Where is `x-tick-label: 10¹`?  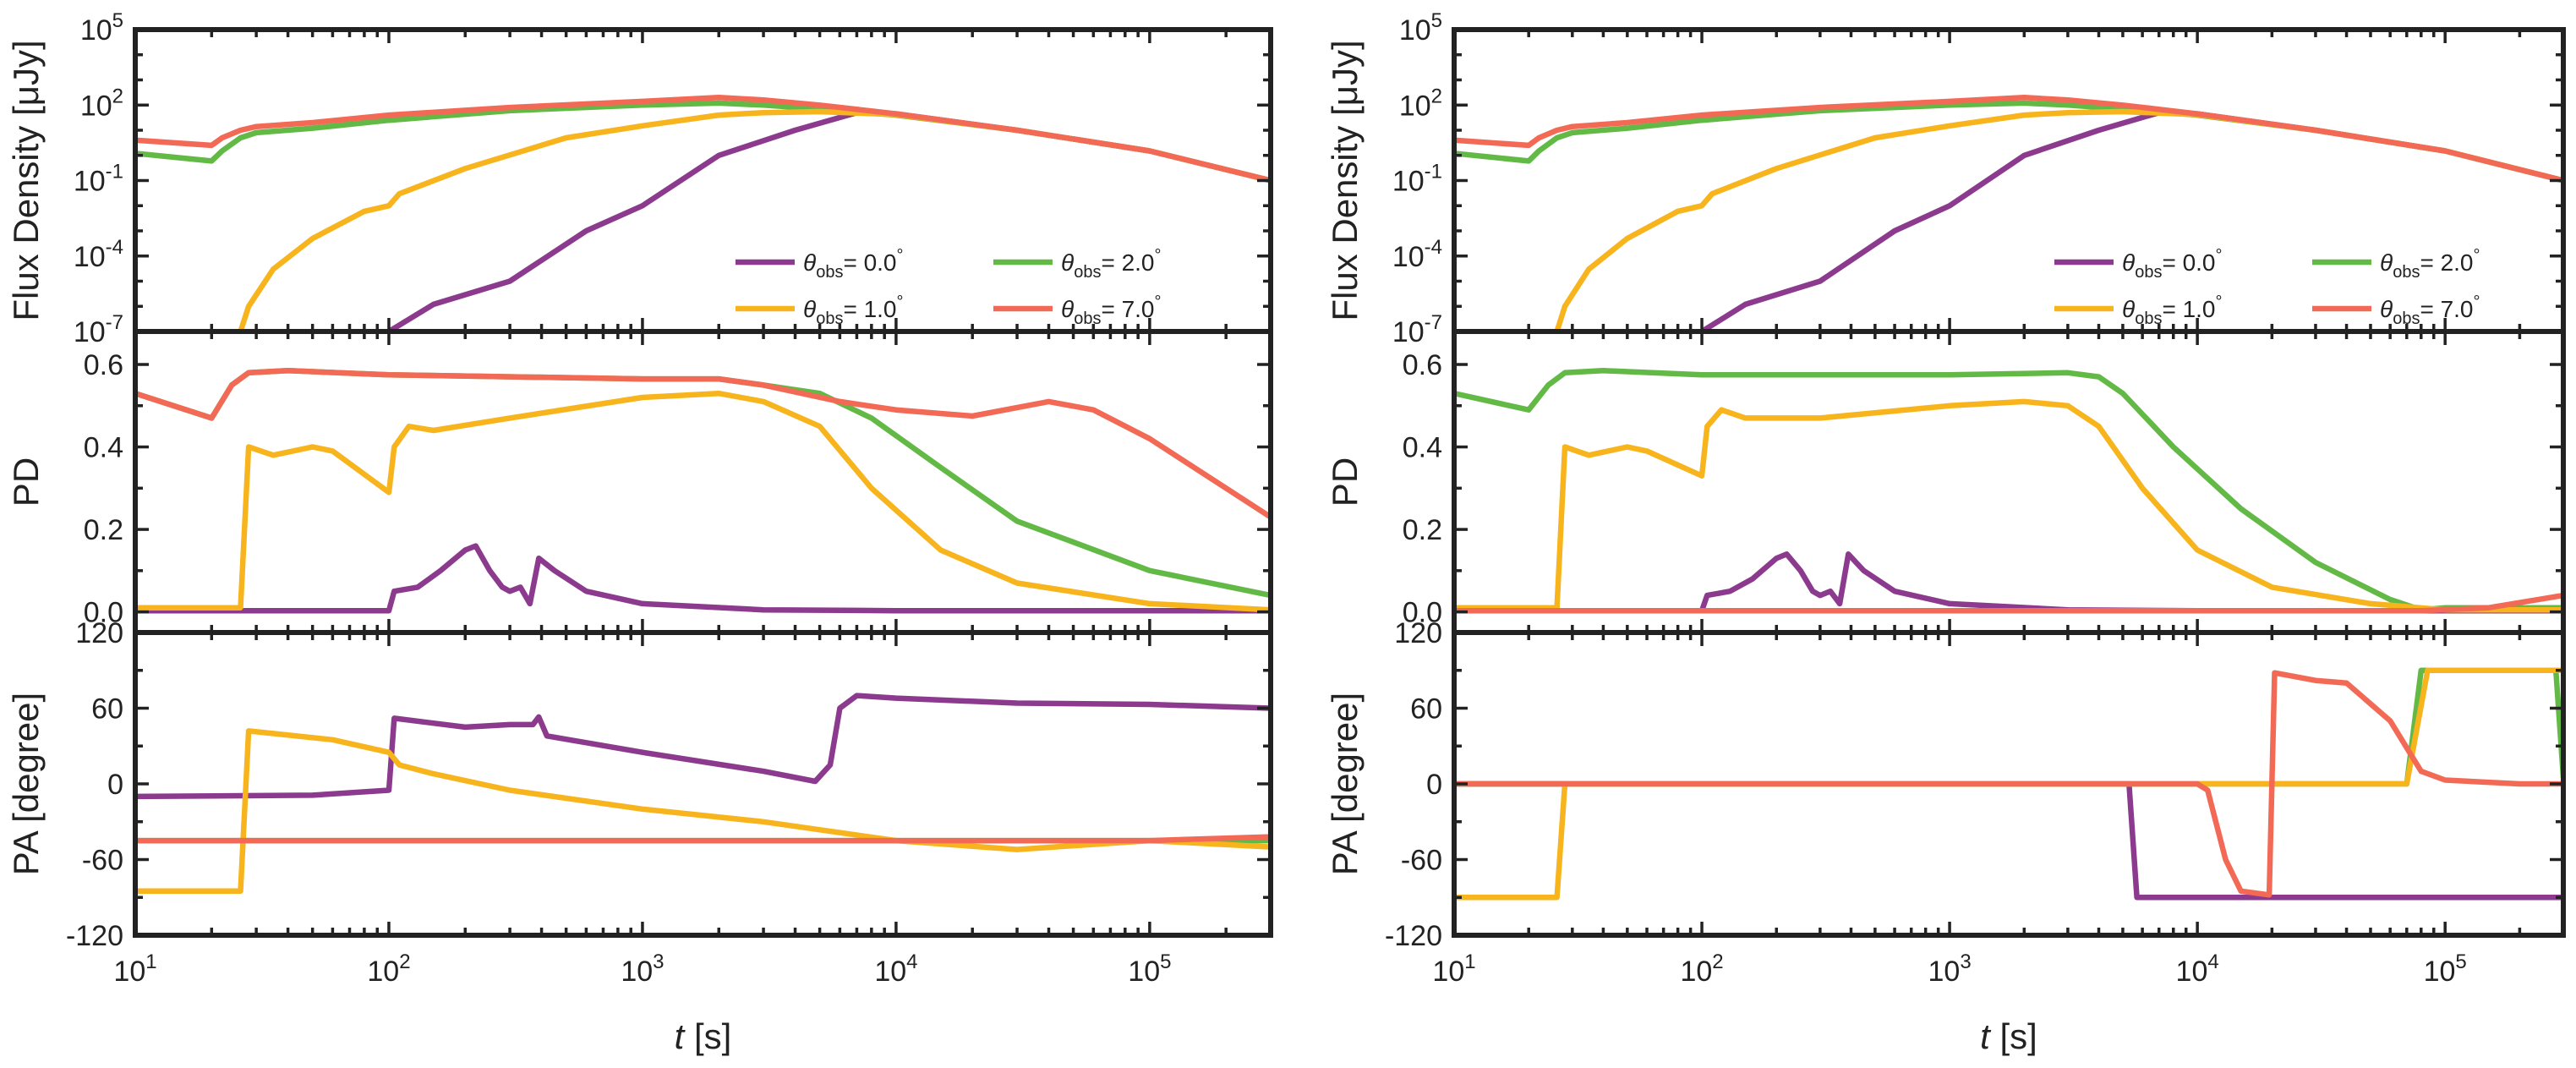
x-tick-label: 10¹ is located at coordinates (134, 969).